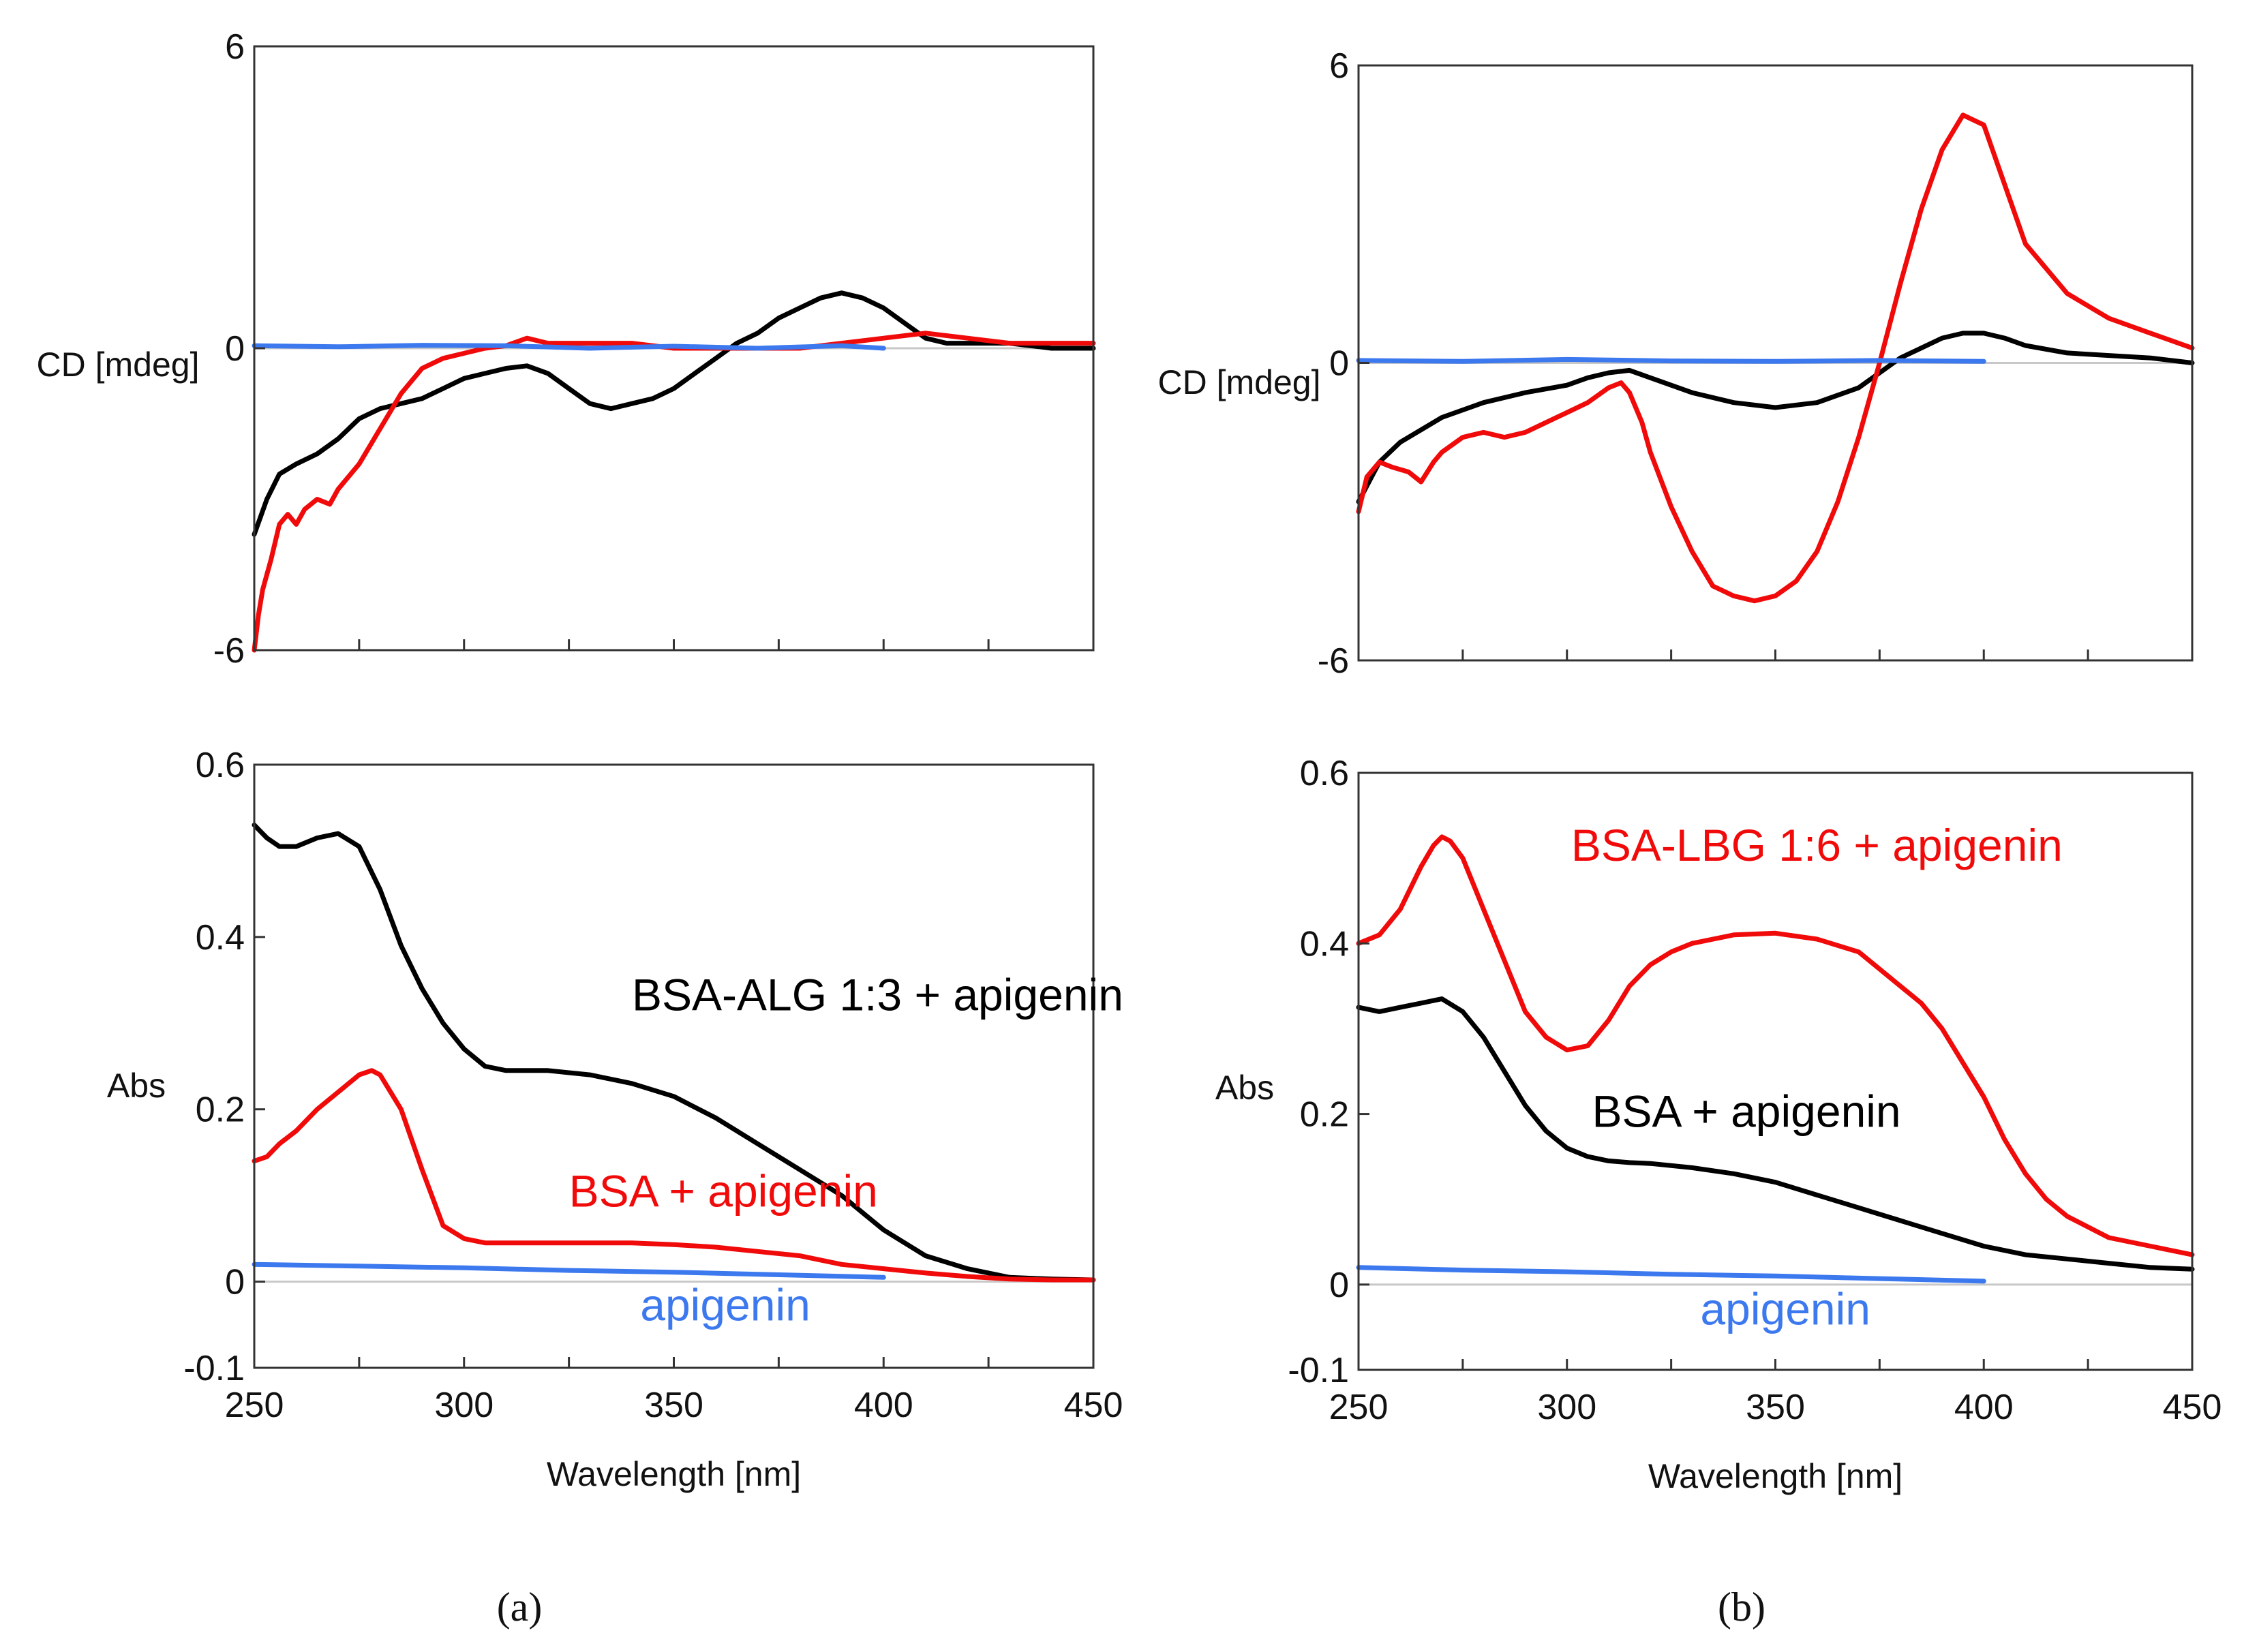  I want to click on curve-label-bsa-lbg-1-6-apigenin: BSA-LBG 1:6 + apigenin, so click(1817, 845).